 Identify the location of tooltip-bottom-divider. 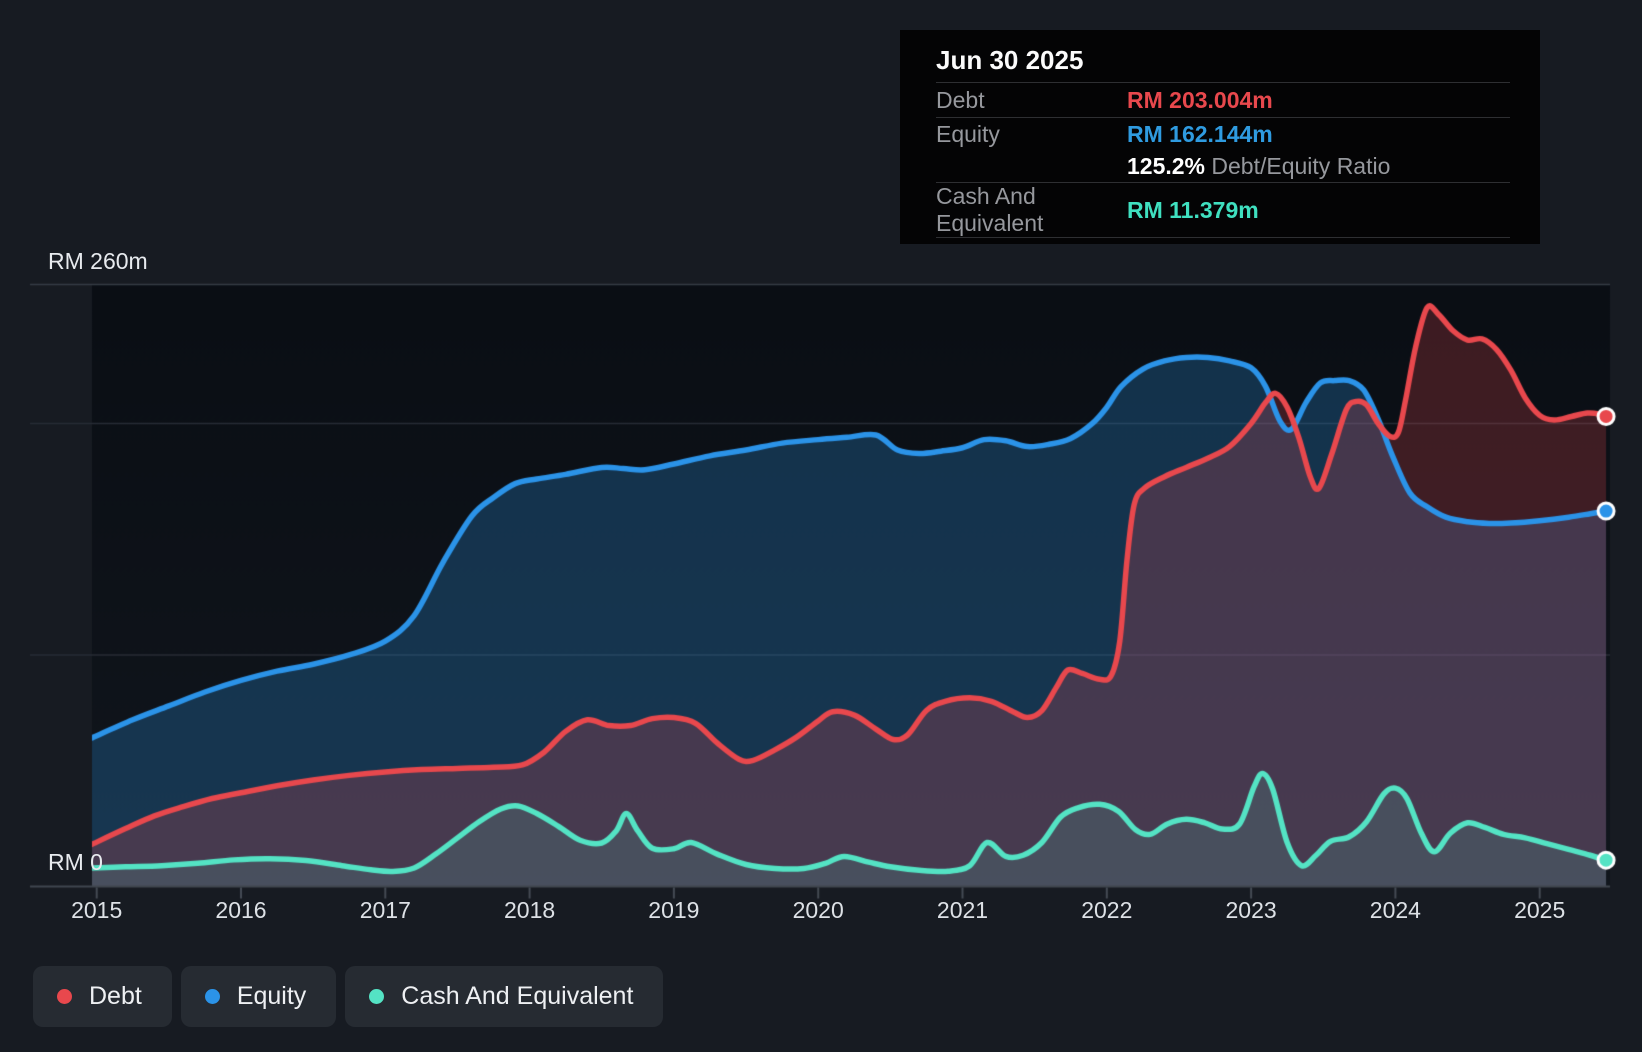
(1223, 239).